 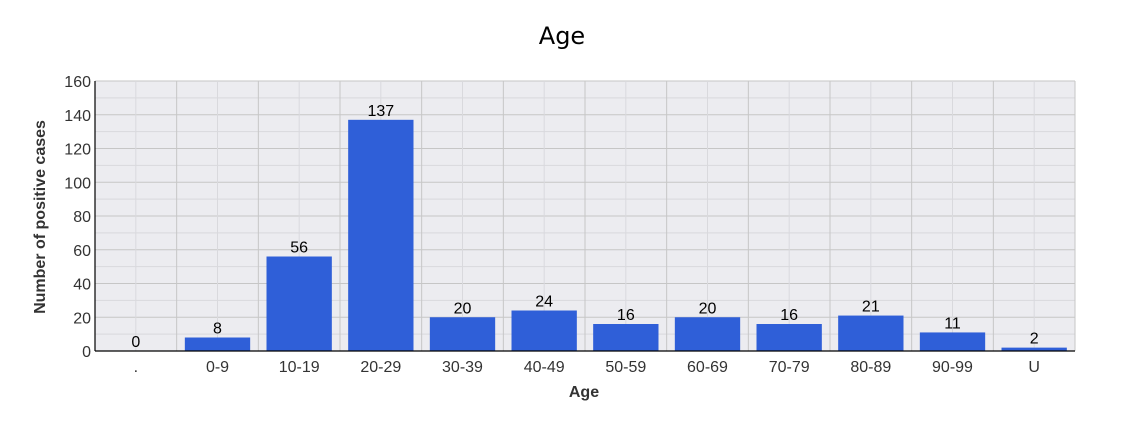 I want to click on data-label: 0, so click(x=135, y=342).